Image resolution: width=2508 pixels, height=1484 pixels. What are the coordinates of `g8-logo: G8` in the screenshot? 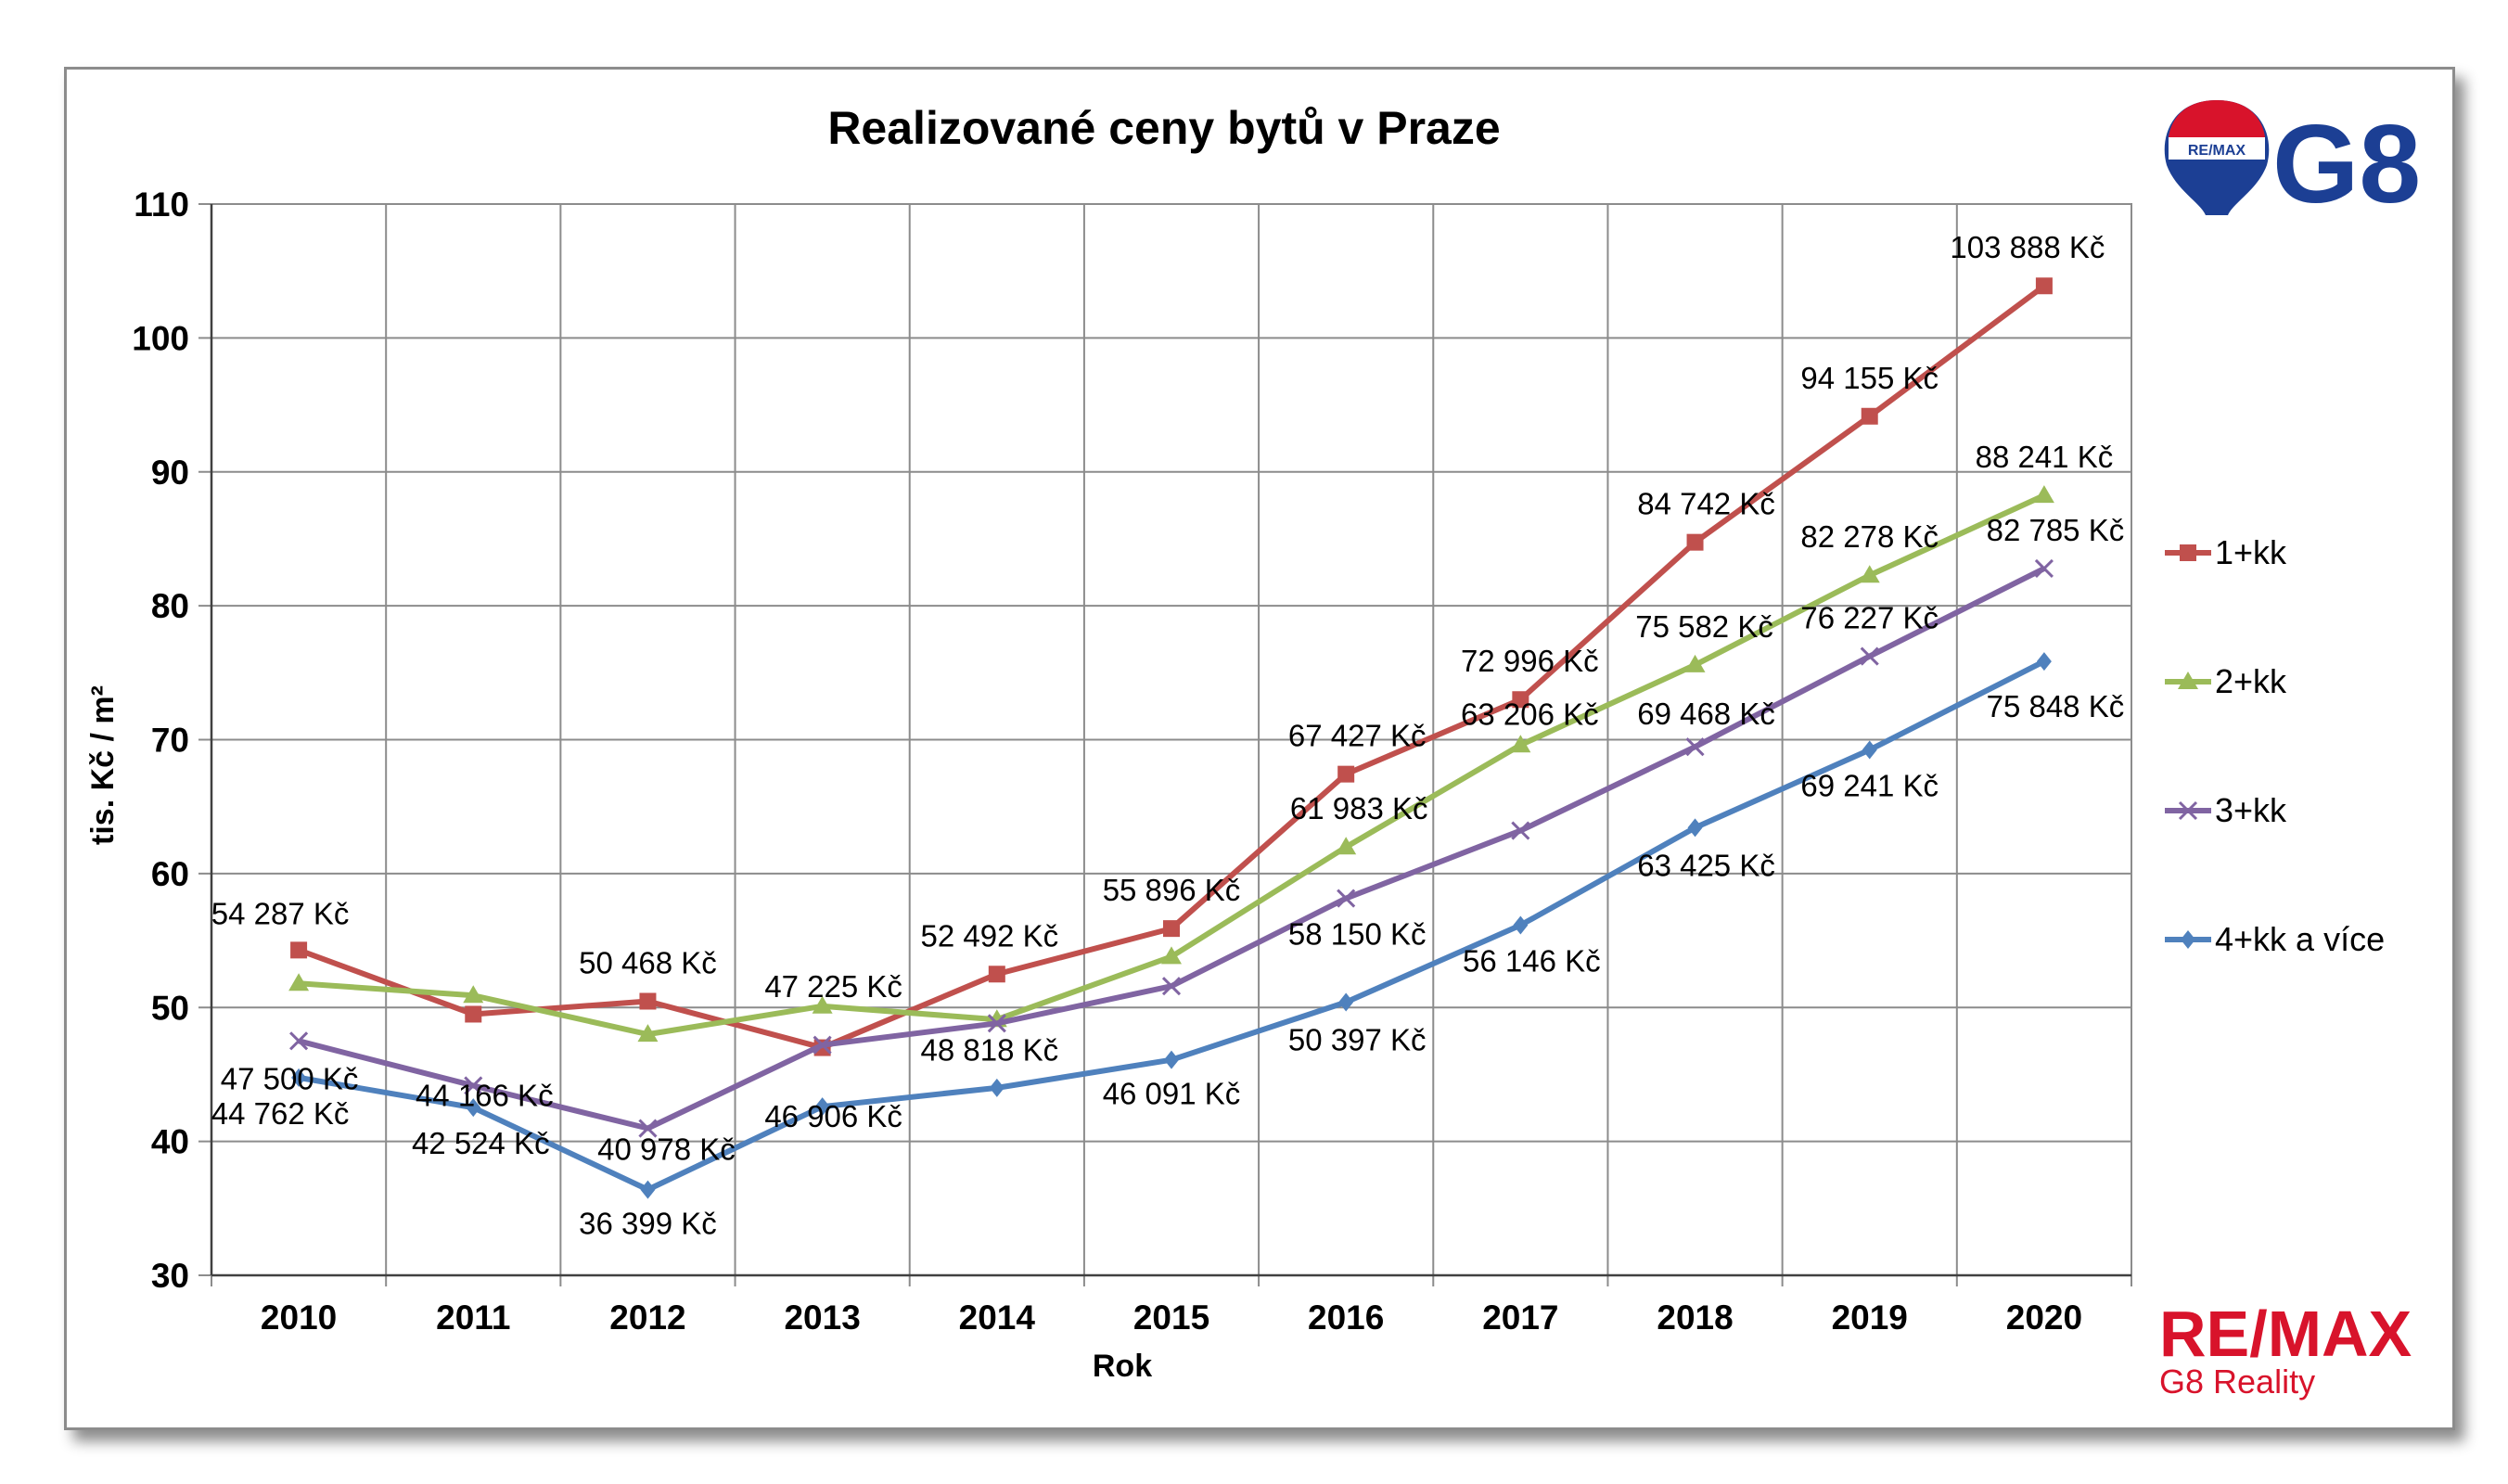 It's located at (2346, 164).